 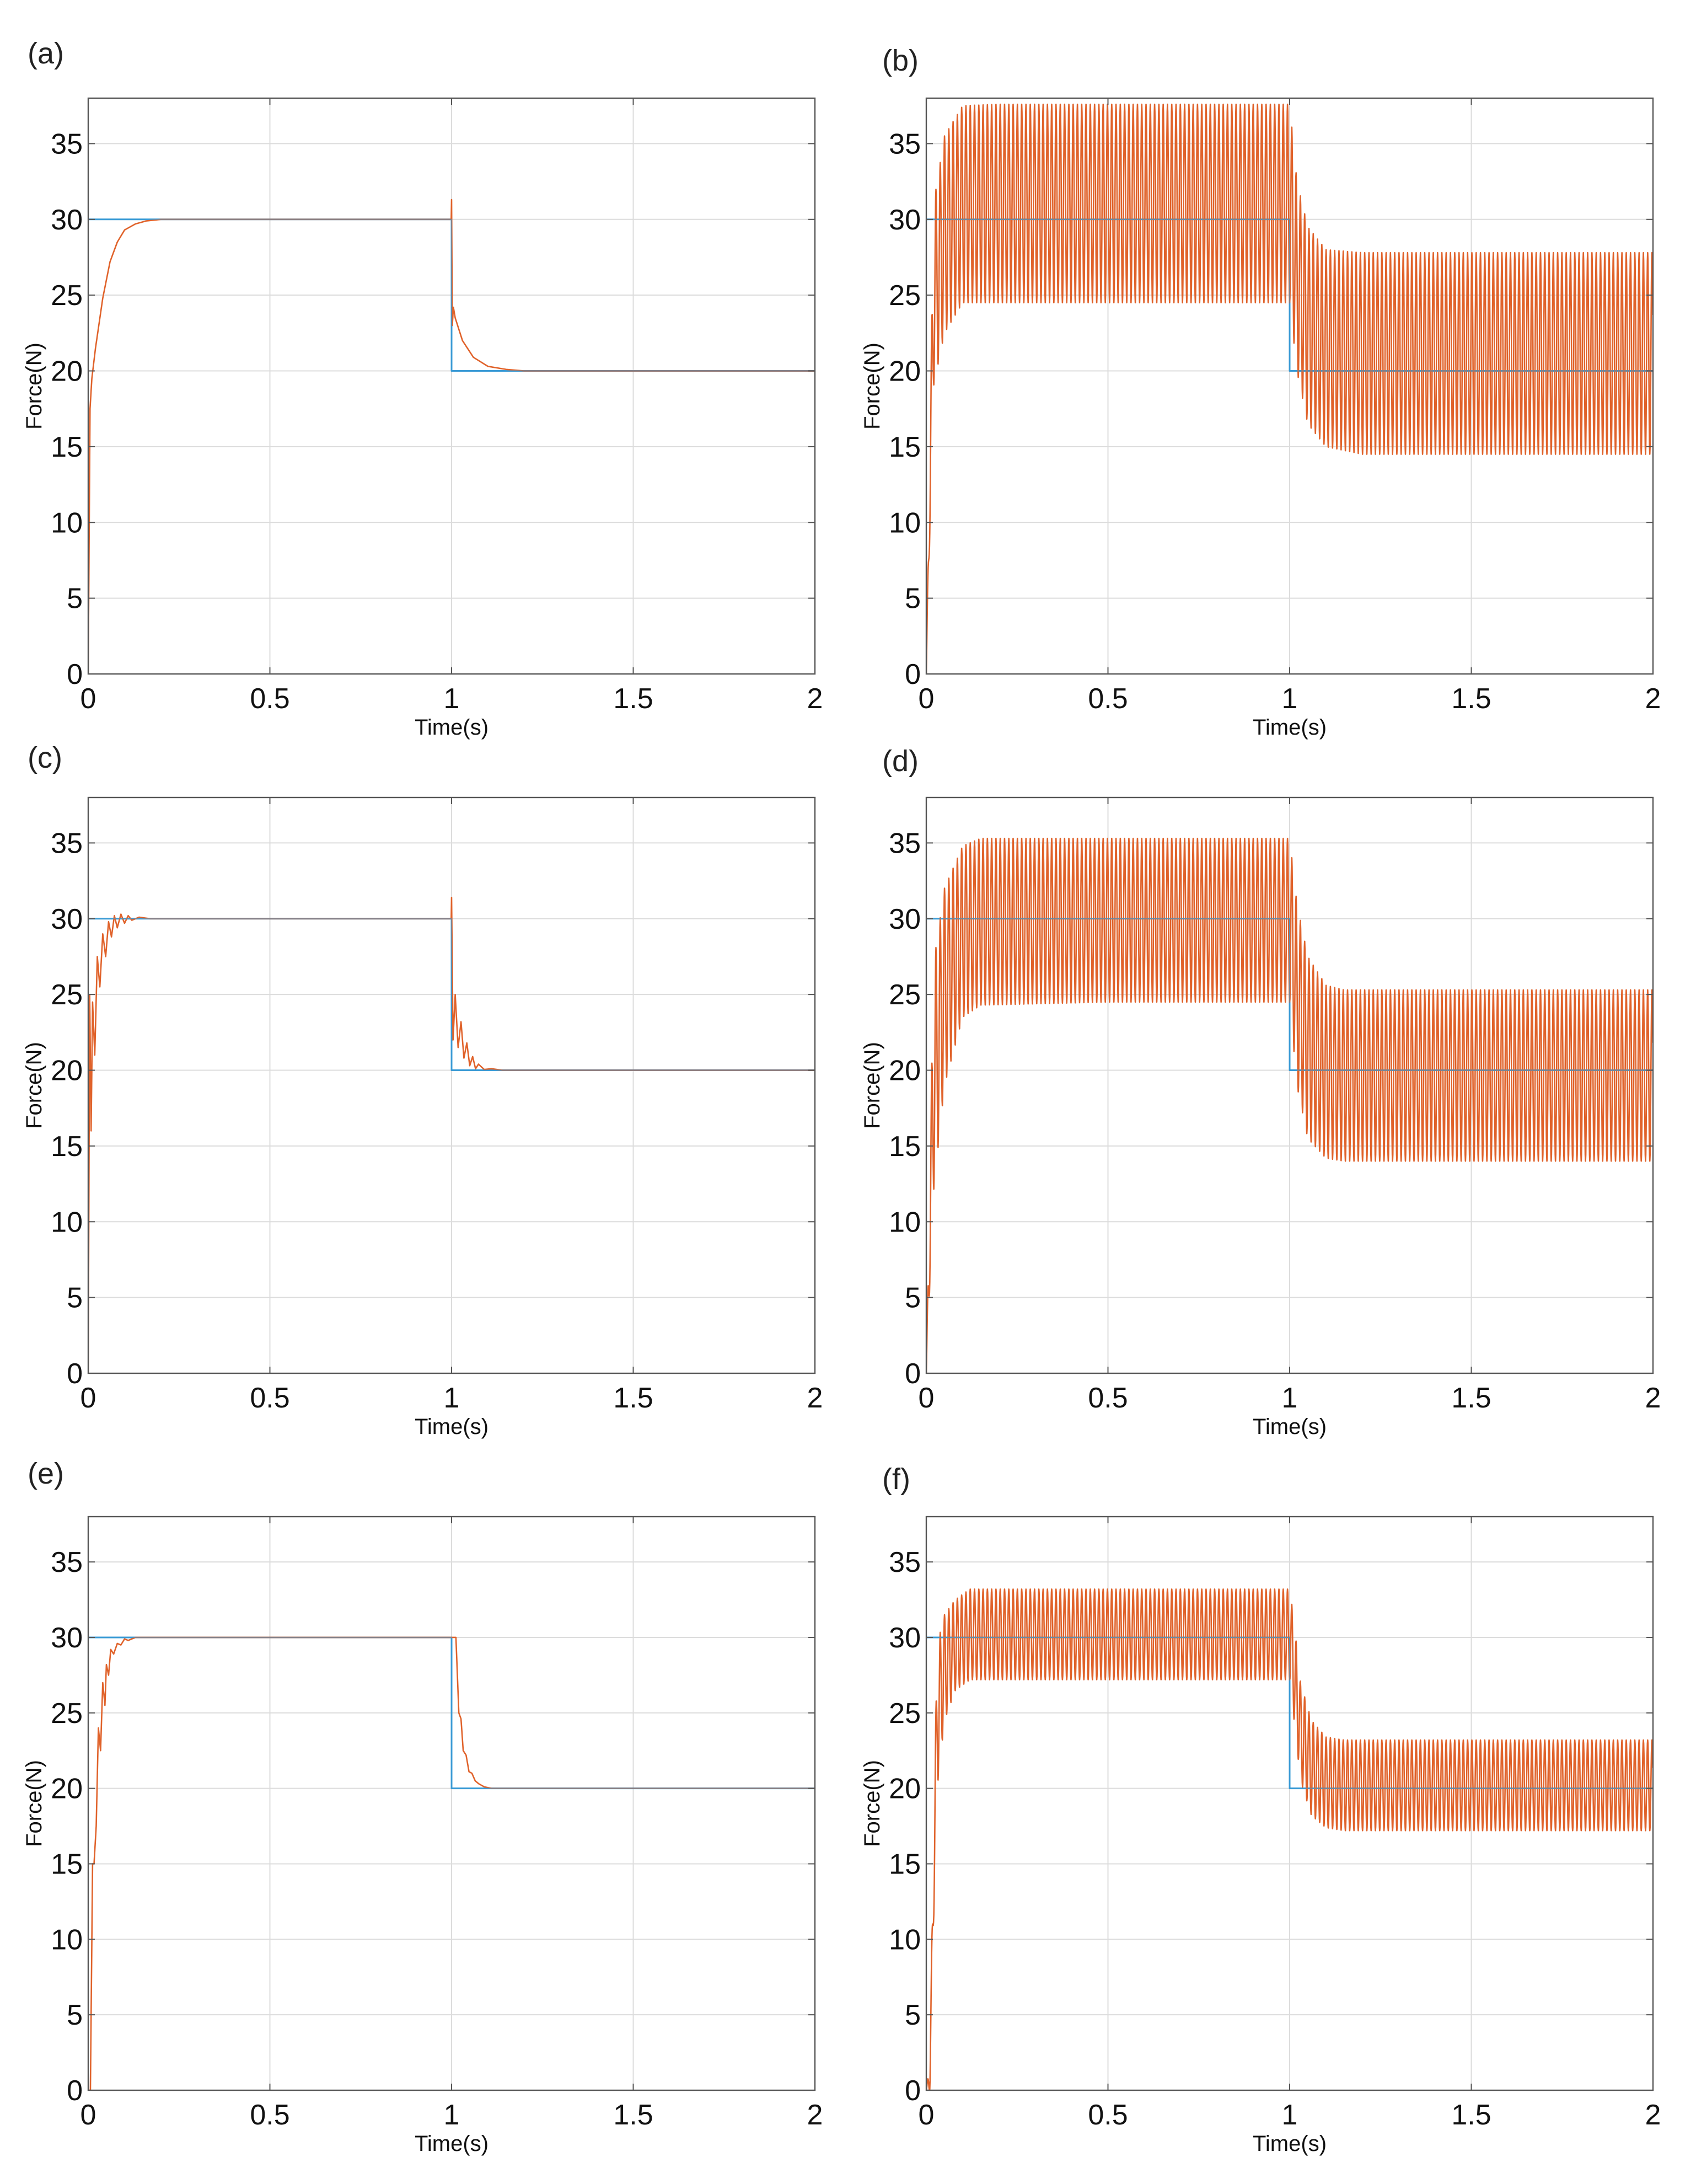 I want to click on panel-label-d: (d), so click(x=900, y=761).